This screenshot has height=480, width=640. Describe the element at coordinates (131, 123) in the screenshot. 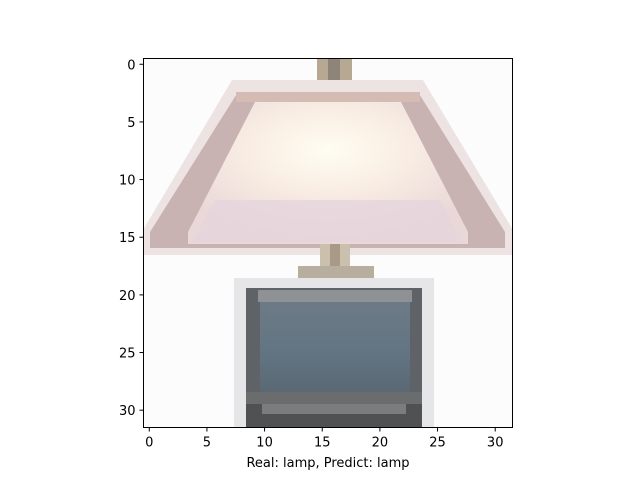

I see `y-tick-label: 5` at that location.